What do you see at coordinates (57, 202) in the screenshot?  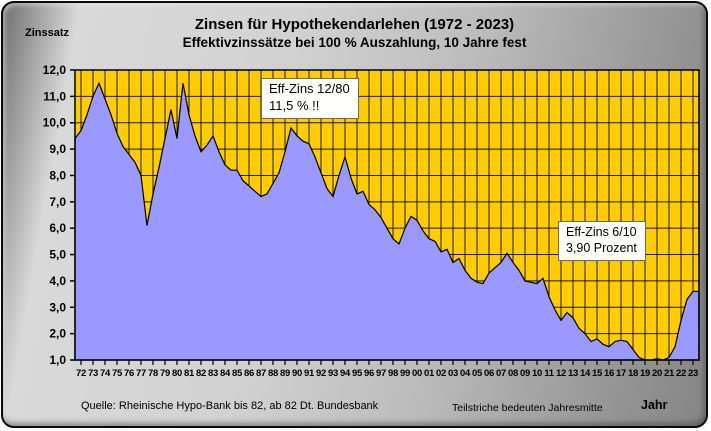 I see `y-tick-label: 7,0` at bounding box center [57, 202].